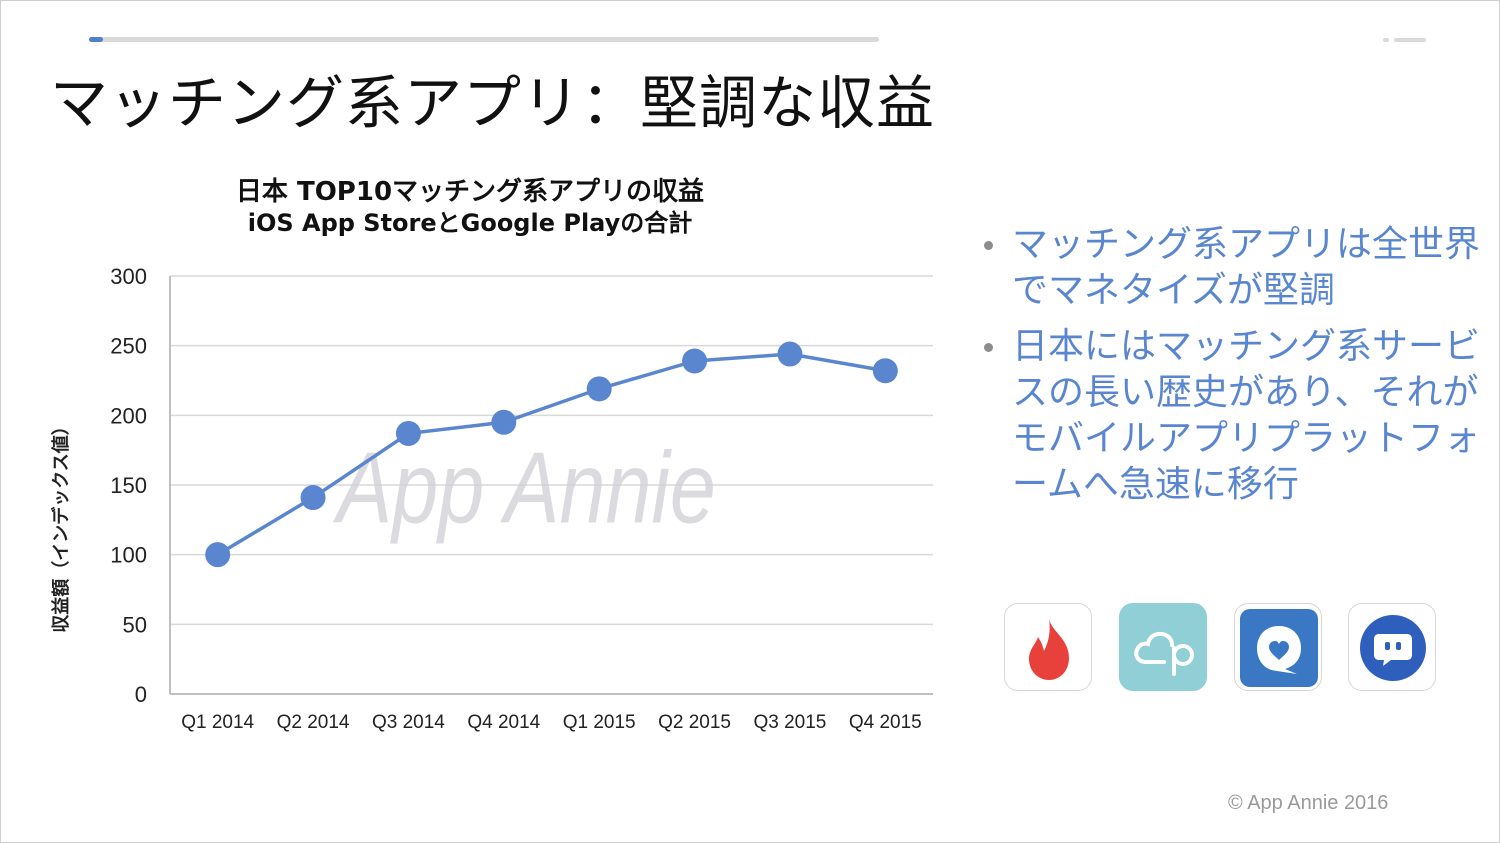 The image size is (1500, 843). What do you see at coordinates (128, 485) in the screenshot?
I see `y-tick-label: 150` at bounding box center [128, 485].